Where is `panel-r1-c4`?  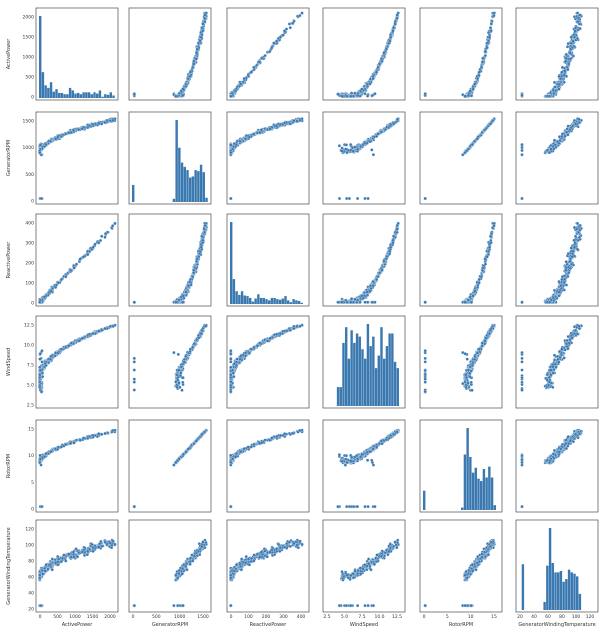
panel-r1-c4 is located at coordinates (461, 158).